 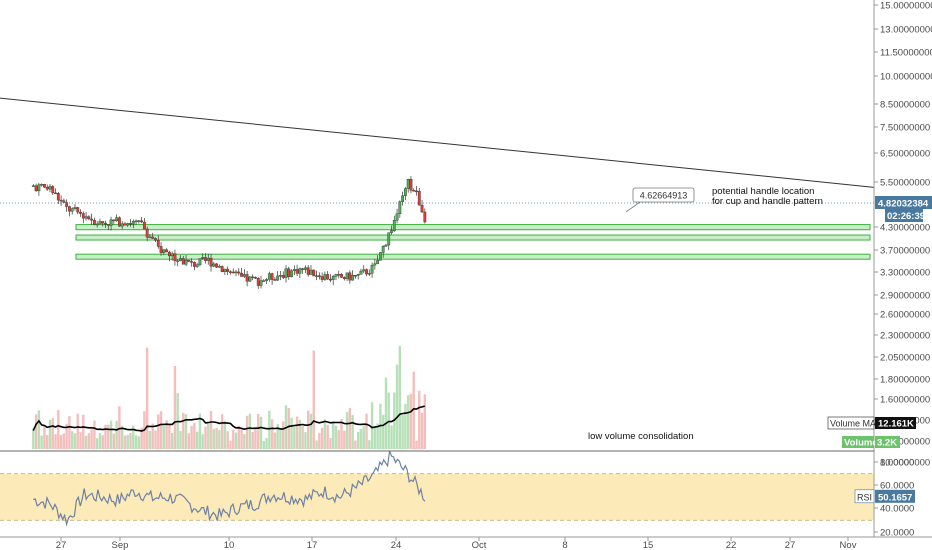 I want to click on price-tick-label: 2.90000000, so click(x=905, y=296).